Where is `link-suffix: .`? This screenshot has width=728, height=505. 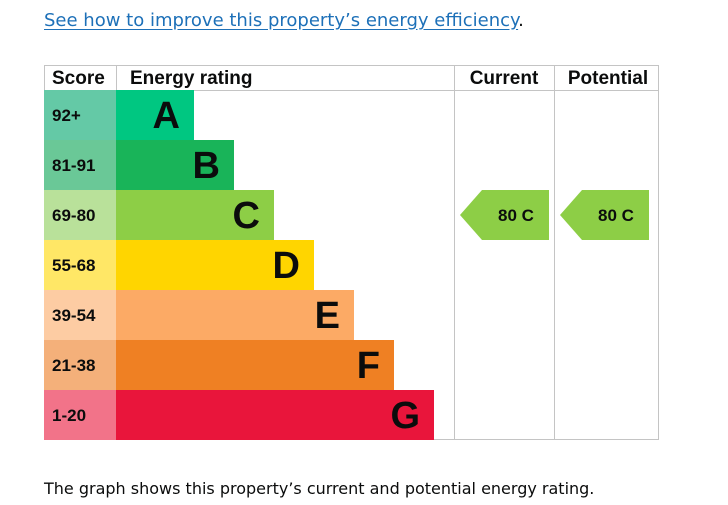 link-suffix: . is located at coordinates (521, 20).